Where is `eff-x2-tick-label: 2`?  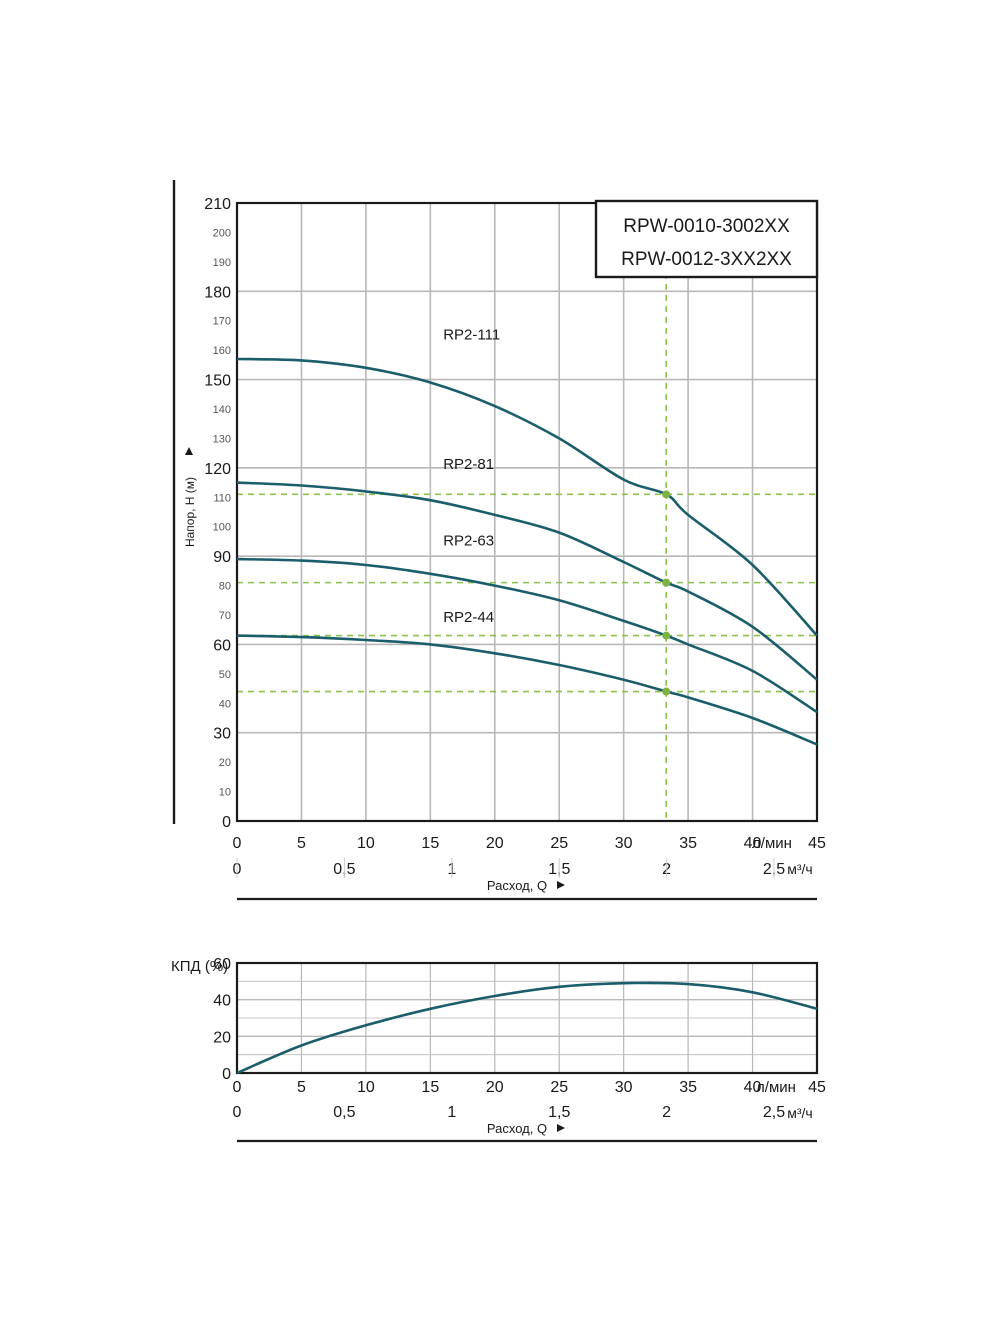
eff-x2-tick-label: 2 is located at coordinates (666, 1112).